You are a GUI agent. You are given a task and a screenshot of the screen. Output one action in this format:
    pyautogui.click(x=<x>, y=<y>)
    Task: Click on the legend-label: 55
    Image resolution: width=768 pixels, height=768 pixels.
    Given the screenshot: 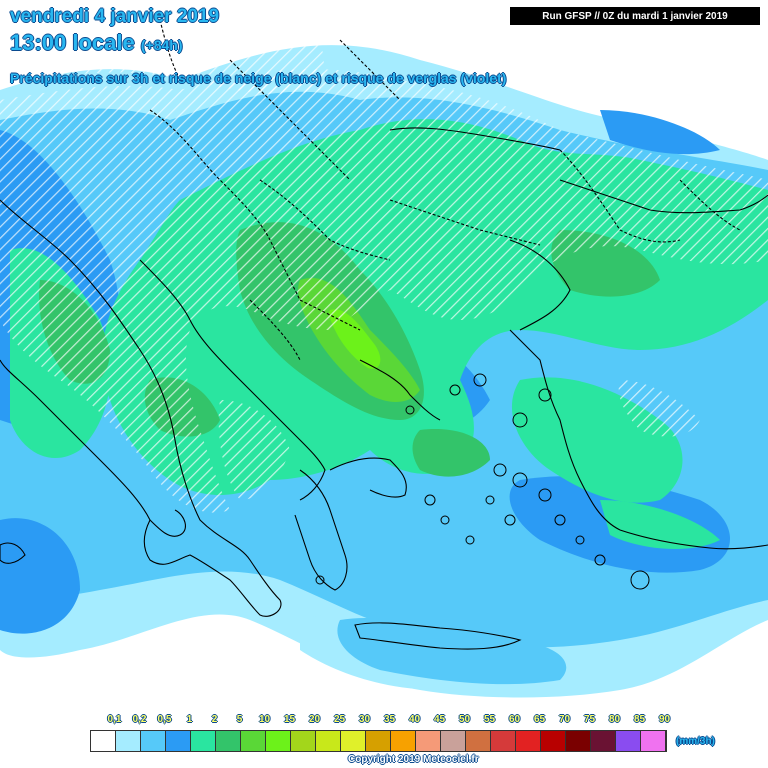 What is the action you would take?
    pyautogui.click(x=489, y=719)
    